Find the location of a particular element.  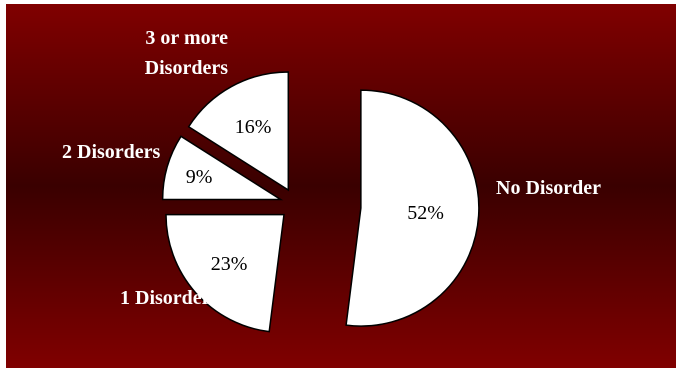

slice-category-label-3-or-more-disorders: 3 or more Disorders is located at coordinates (187, 53).